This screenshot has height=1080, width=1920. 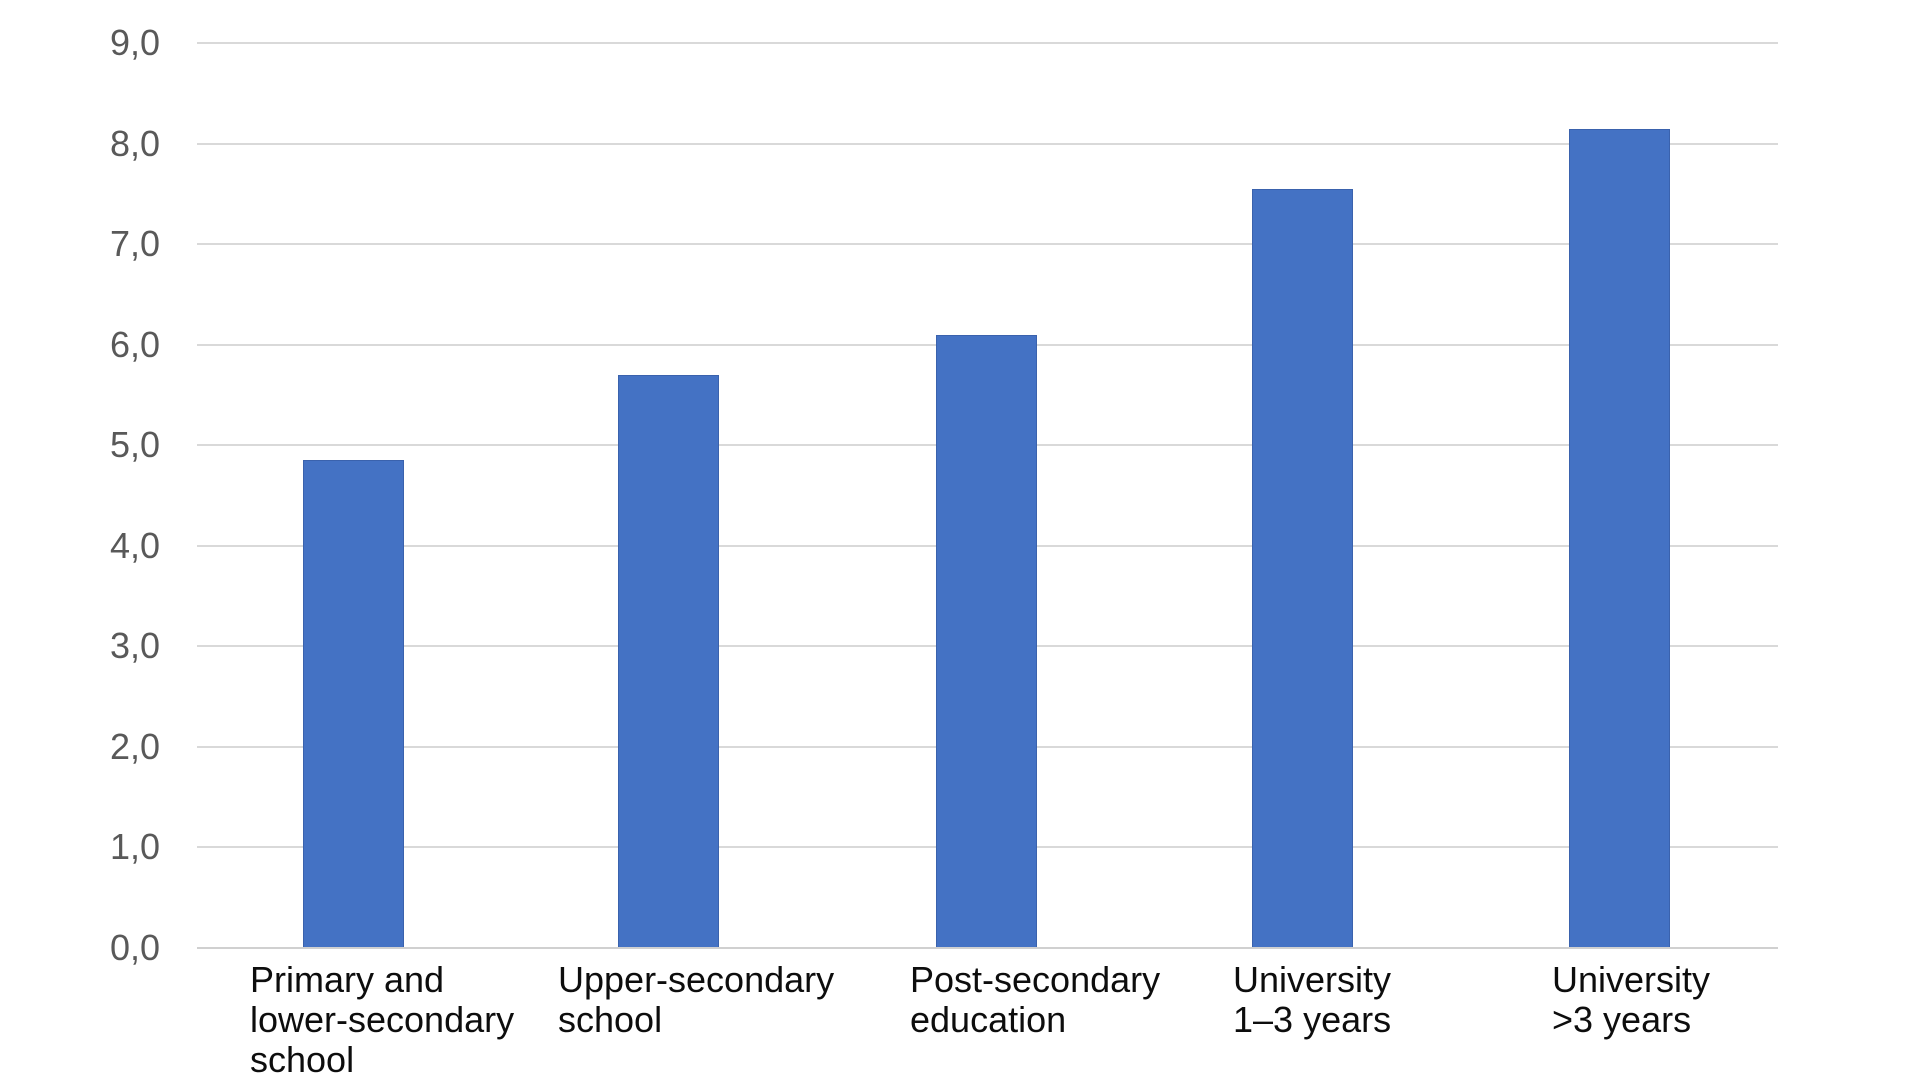 What do you see at coordinates (134, 243) in the screenshot?
I see `y-axis-tick-label: 7,0` at bounding box center [134, 243].